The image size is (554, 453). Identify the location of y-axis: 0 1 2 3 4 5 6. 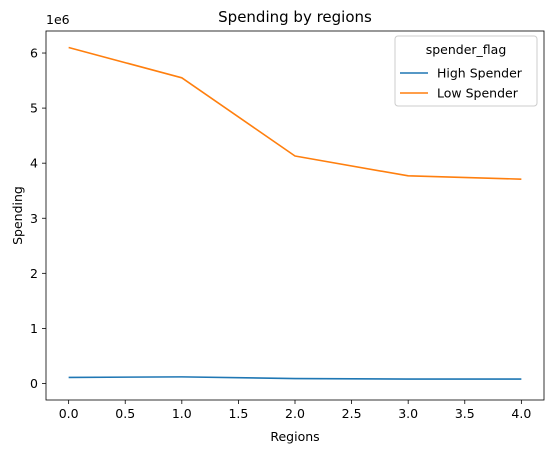
(38, 218).